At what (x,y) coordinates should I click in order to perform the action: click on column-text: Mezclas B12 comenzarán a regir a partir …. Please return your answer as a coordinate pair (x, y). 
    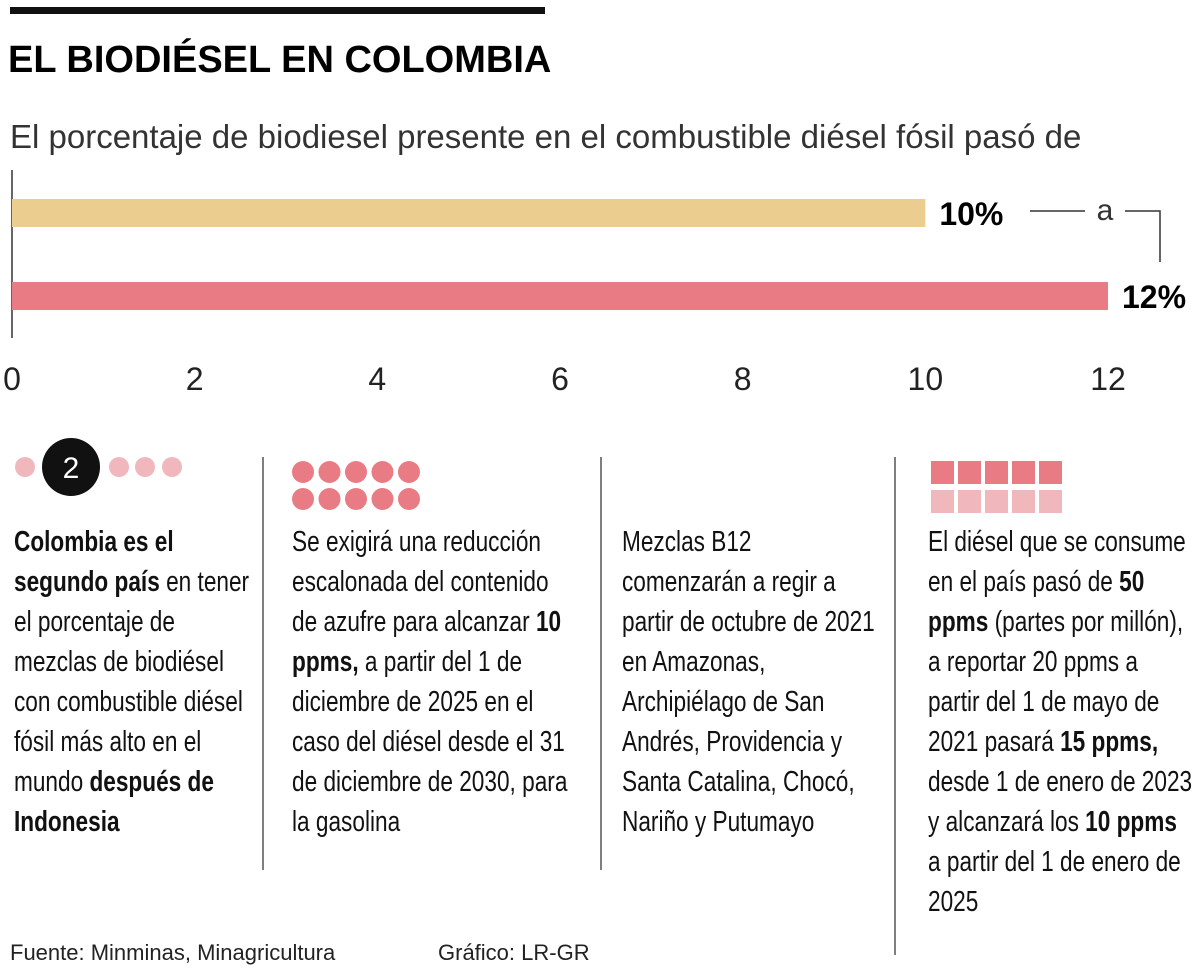
    Looking at the image, I should click on (749, 682).